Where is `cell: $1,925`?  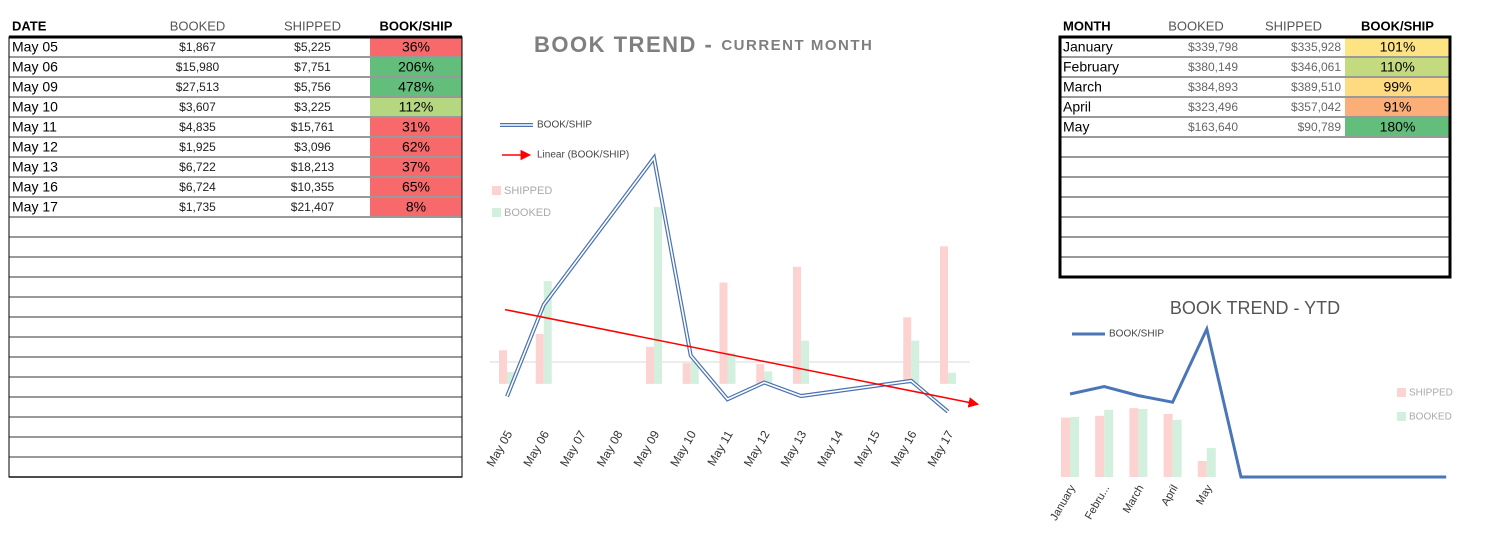
cell: $1,925 is located at coordinates (197, 147).